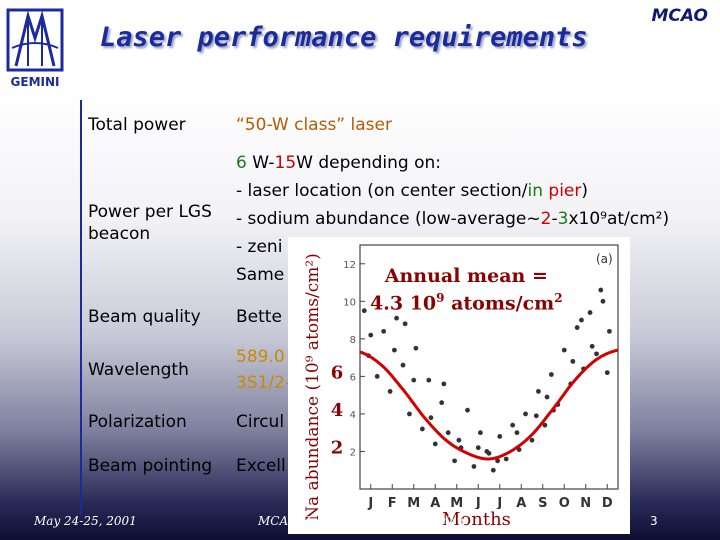 Image resolution: width=720 pixels, height=540 pixels. What do you see at coordinates (241, 163) in the screenshot?
I see `text-segment: 6` at bounding box center [241, 163].